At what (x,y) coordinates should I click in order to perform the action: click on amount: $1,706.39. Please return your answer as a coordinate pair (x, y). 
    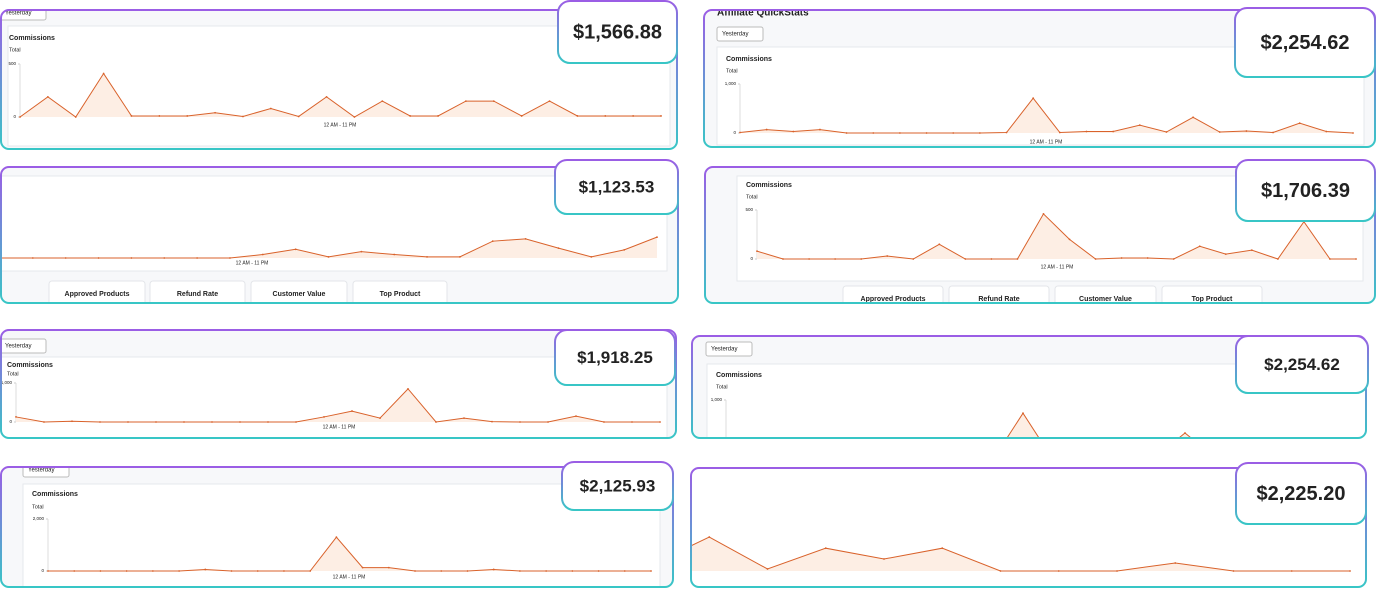
    Looking at the image, I should click on (1305, 191).